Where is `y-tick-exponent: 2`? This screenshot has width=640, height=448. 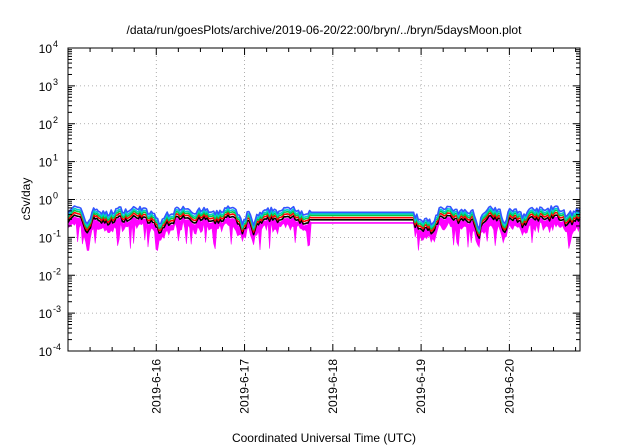 y-tick-exponent: 2 is located at coordinates (55, 120).